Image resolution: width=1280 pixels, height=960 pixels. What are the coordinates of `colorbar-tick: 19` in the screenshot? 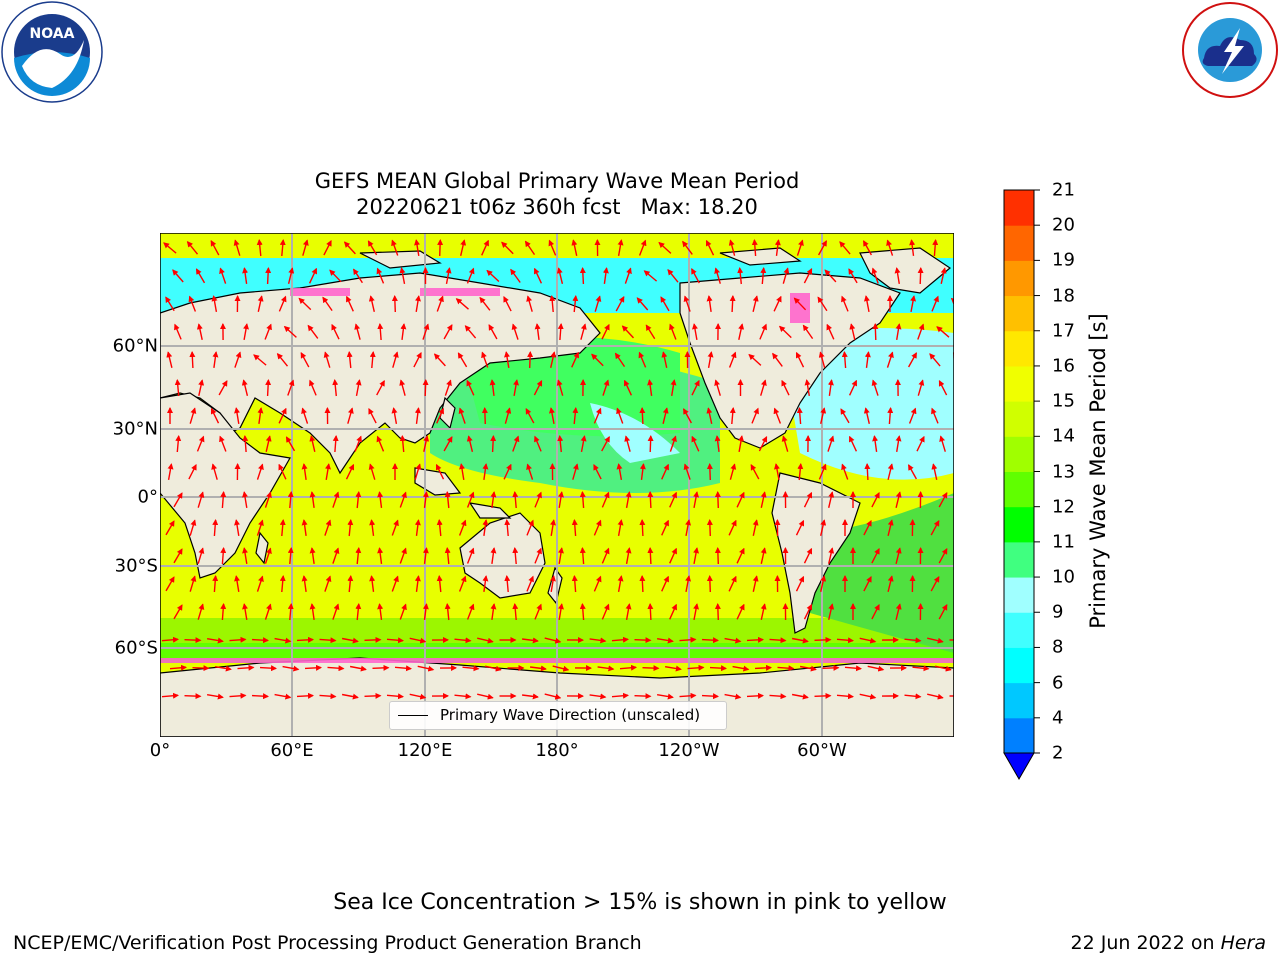 It's located at (1063, 260).